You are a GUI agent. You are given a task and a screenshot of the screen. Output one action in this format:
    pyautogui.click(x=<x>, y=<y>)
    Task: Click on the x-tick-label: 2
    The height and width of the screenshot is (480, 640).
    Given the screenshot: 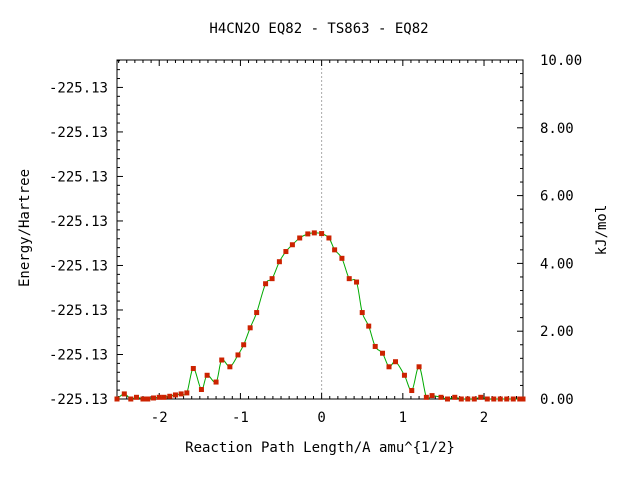 What is the action you would take?
    pyautogui.click(x=484, y=418)
    